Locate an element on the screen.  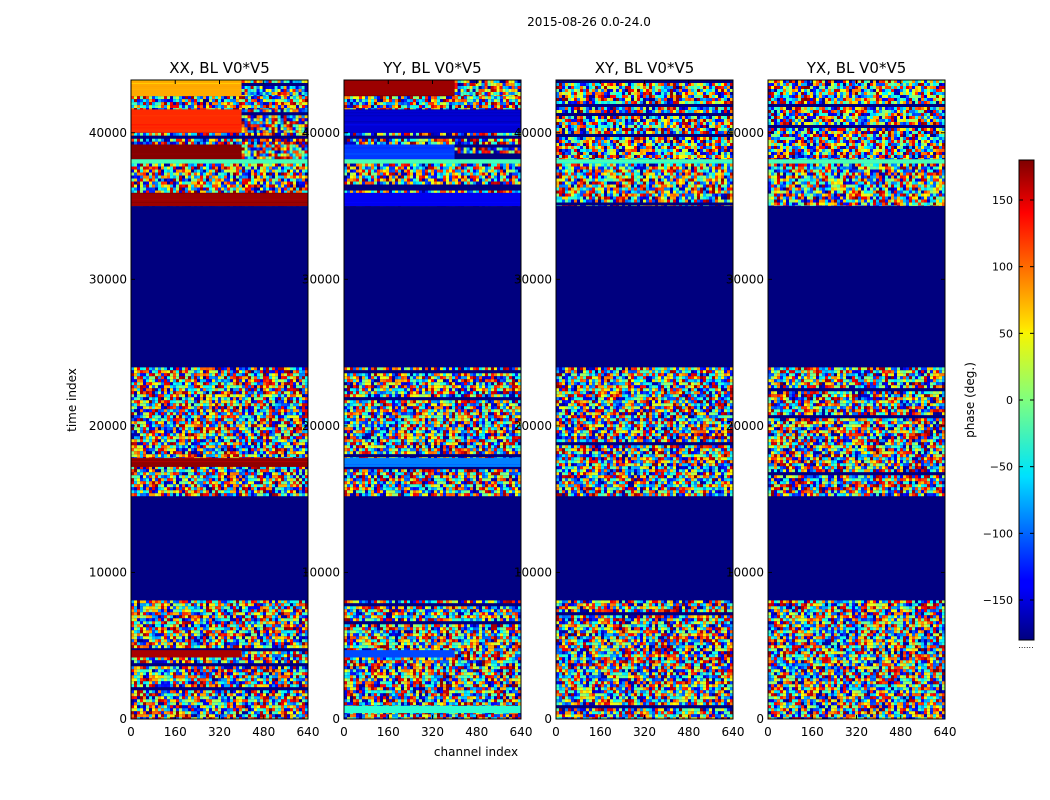
flagged-band is located at coordinates (219, 287).